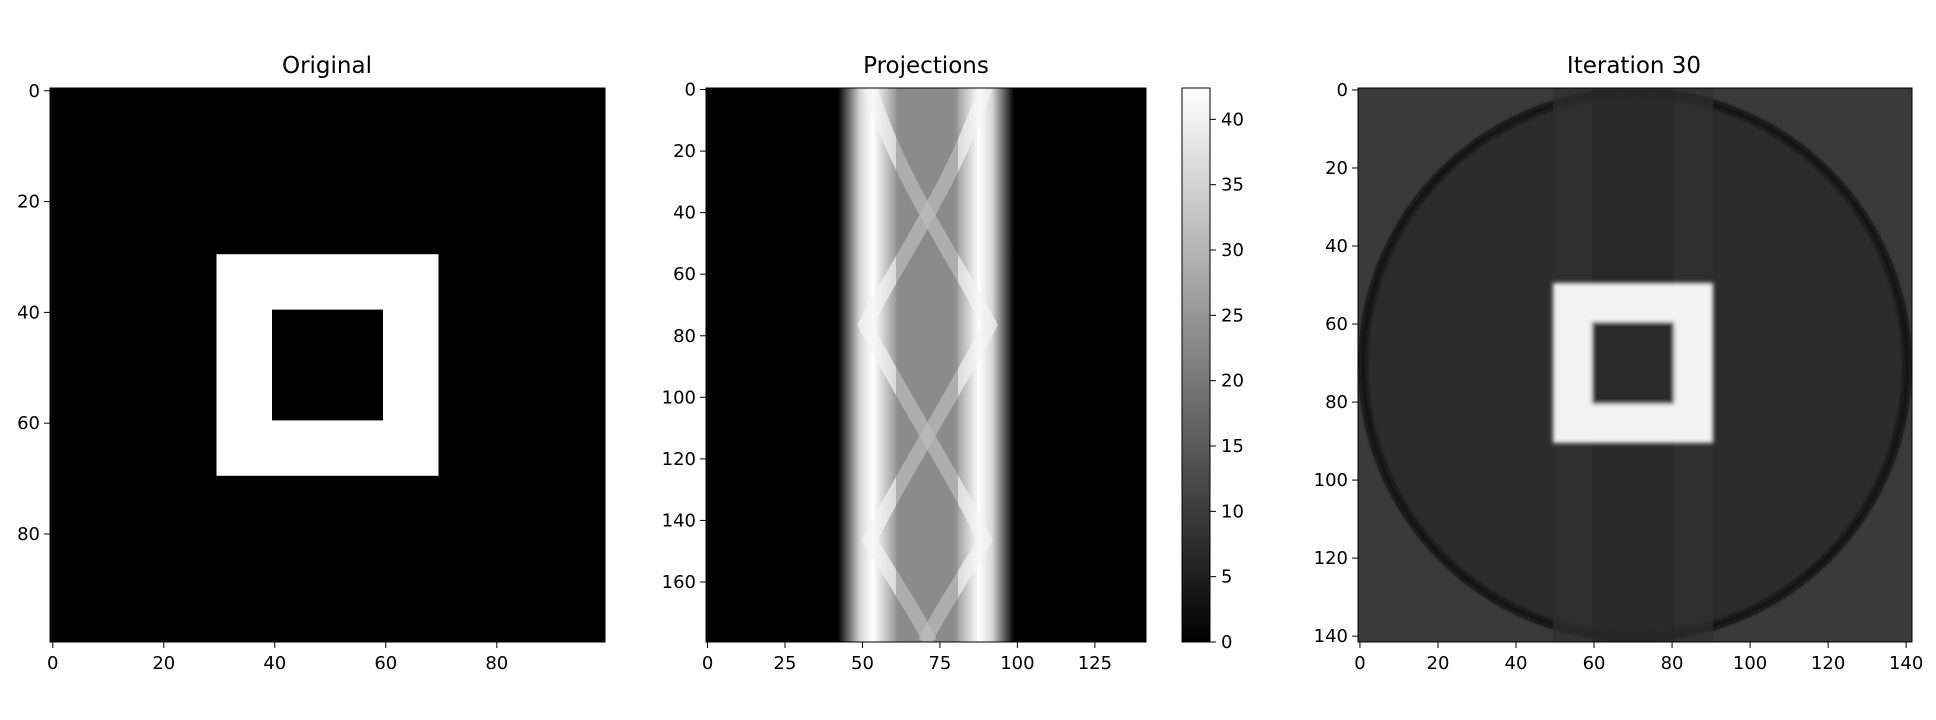  Describe the element at coordinates (862, 663) in the screenshot. I see `x-tick-label: 50` at that location.